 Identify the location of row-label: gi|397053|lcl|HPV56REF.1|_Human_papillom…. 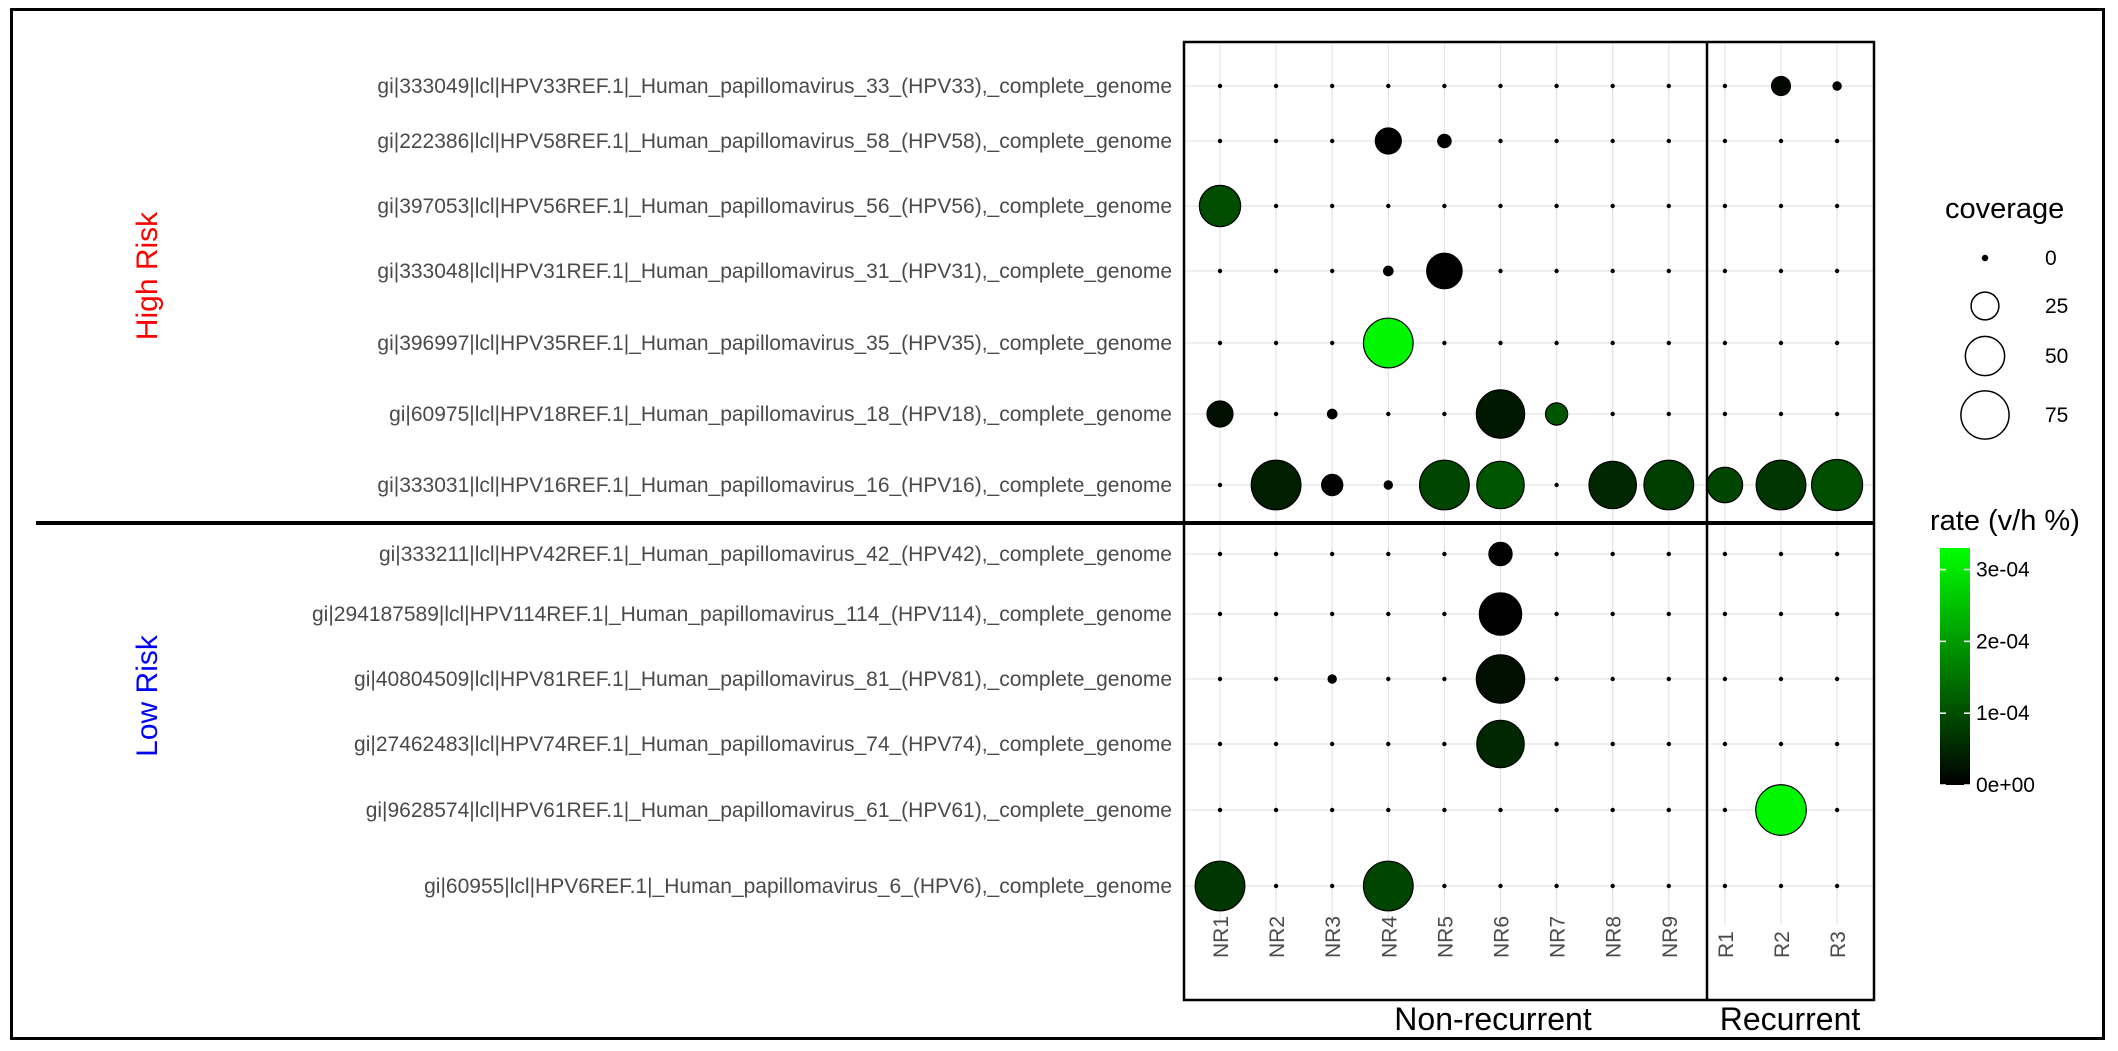
(774, 206).